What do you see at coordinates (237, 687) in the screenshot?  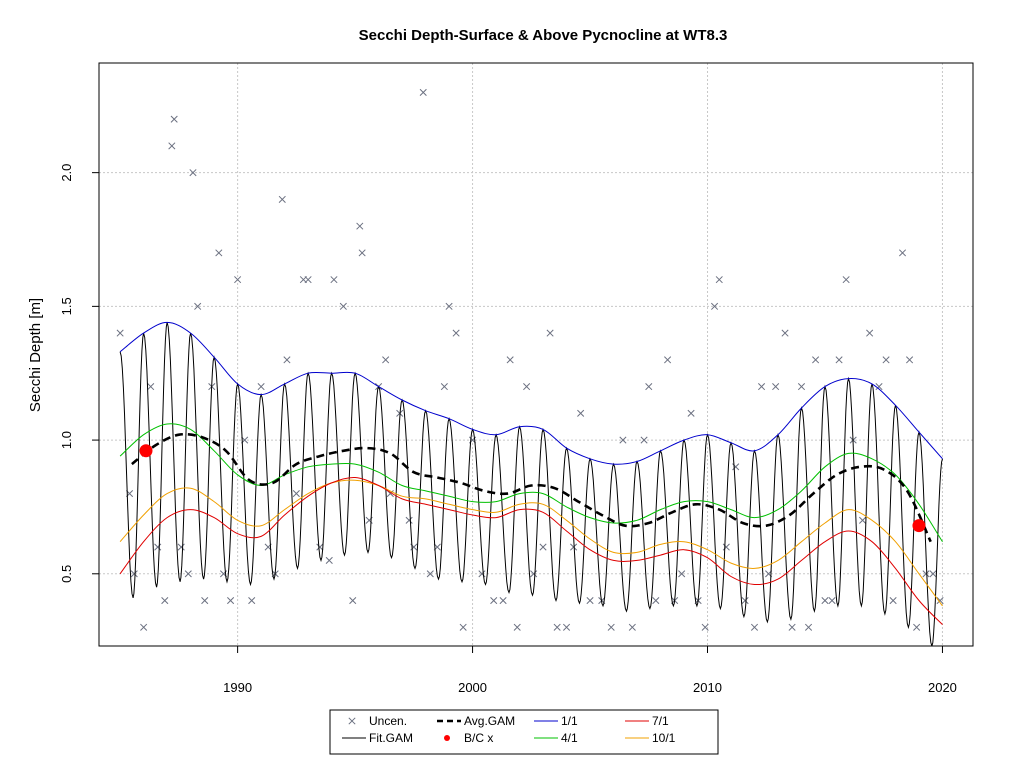 I see `x-tick-label: 1990` at bounding box center [237, 687].